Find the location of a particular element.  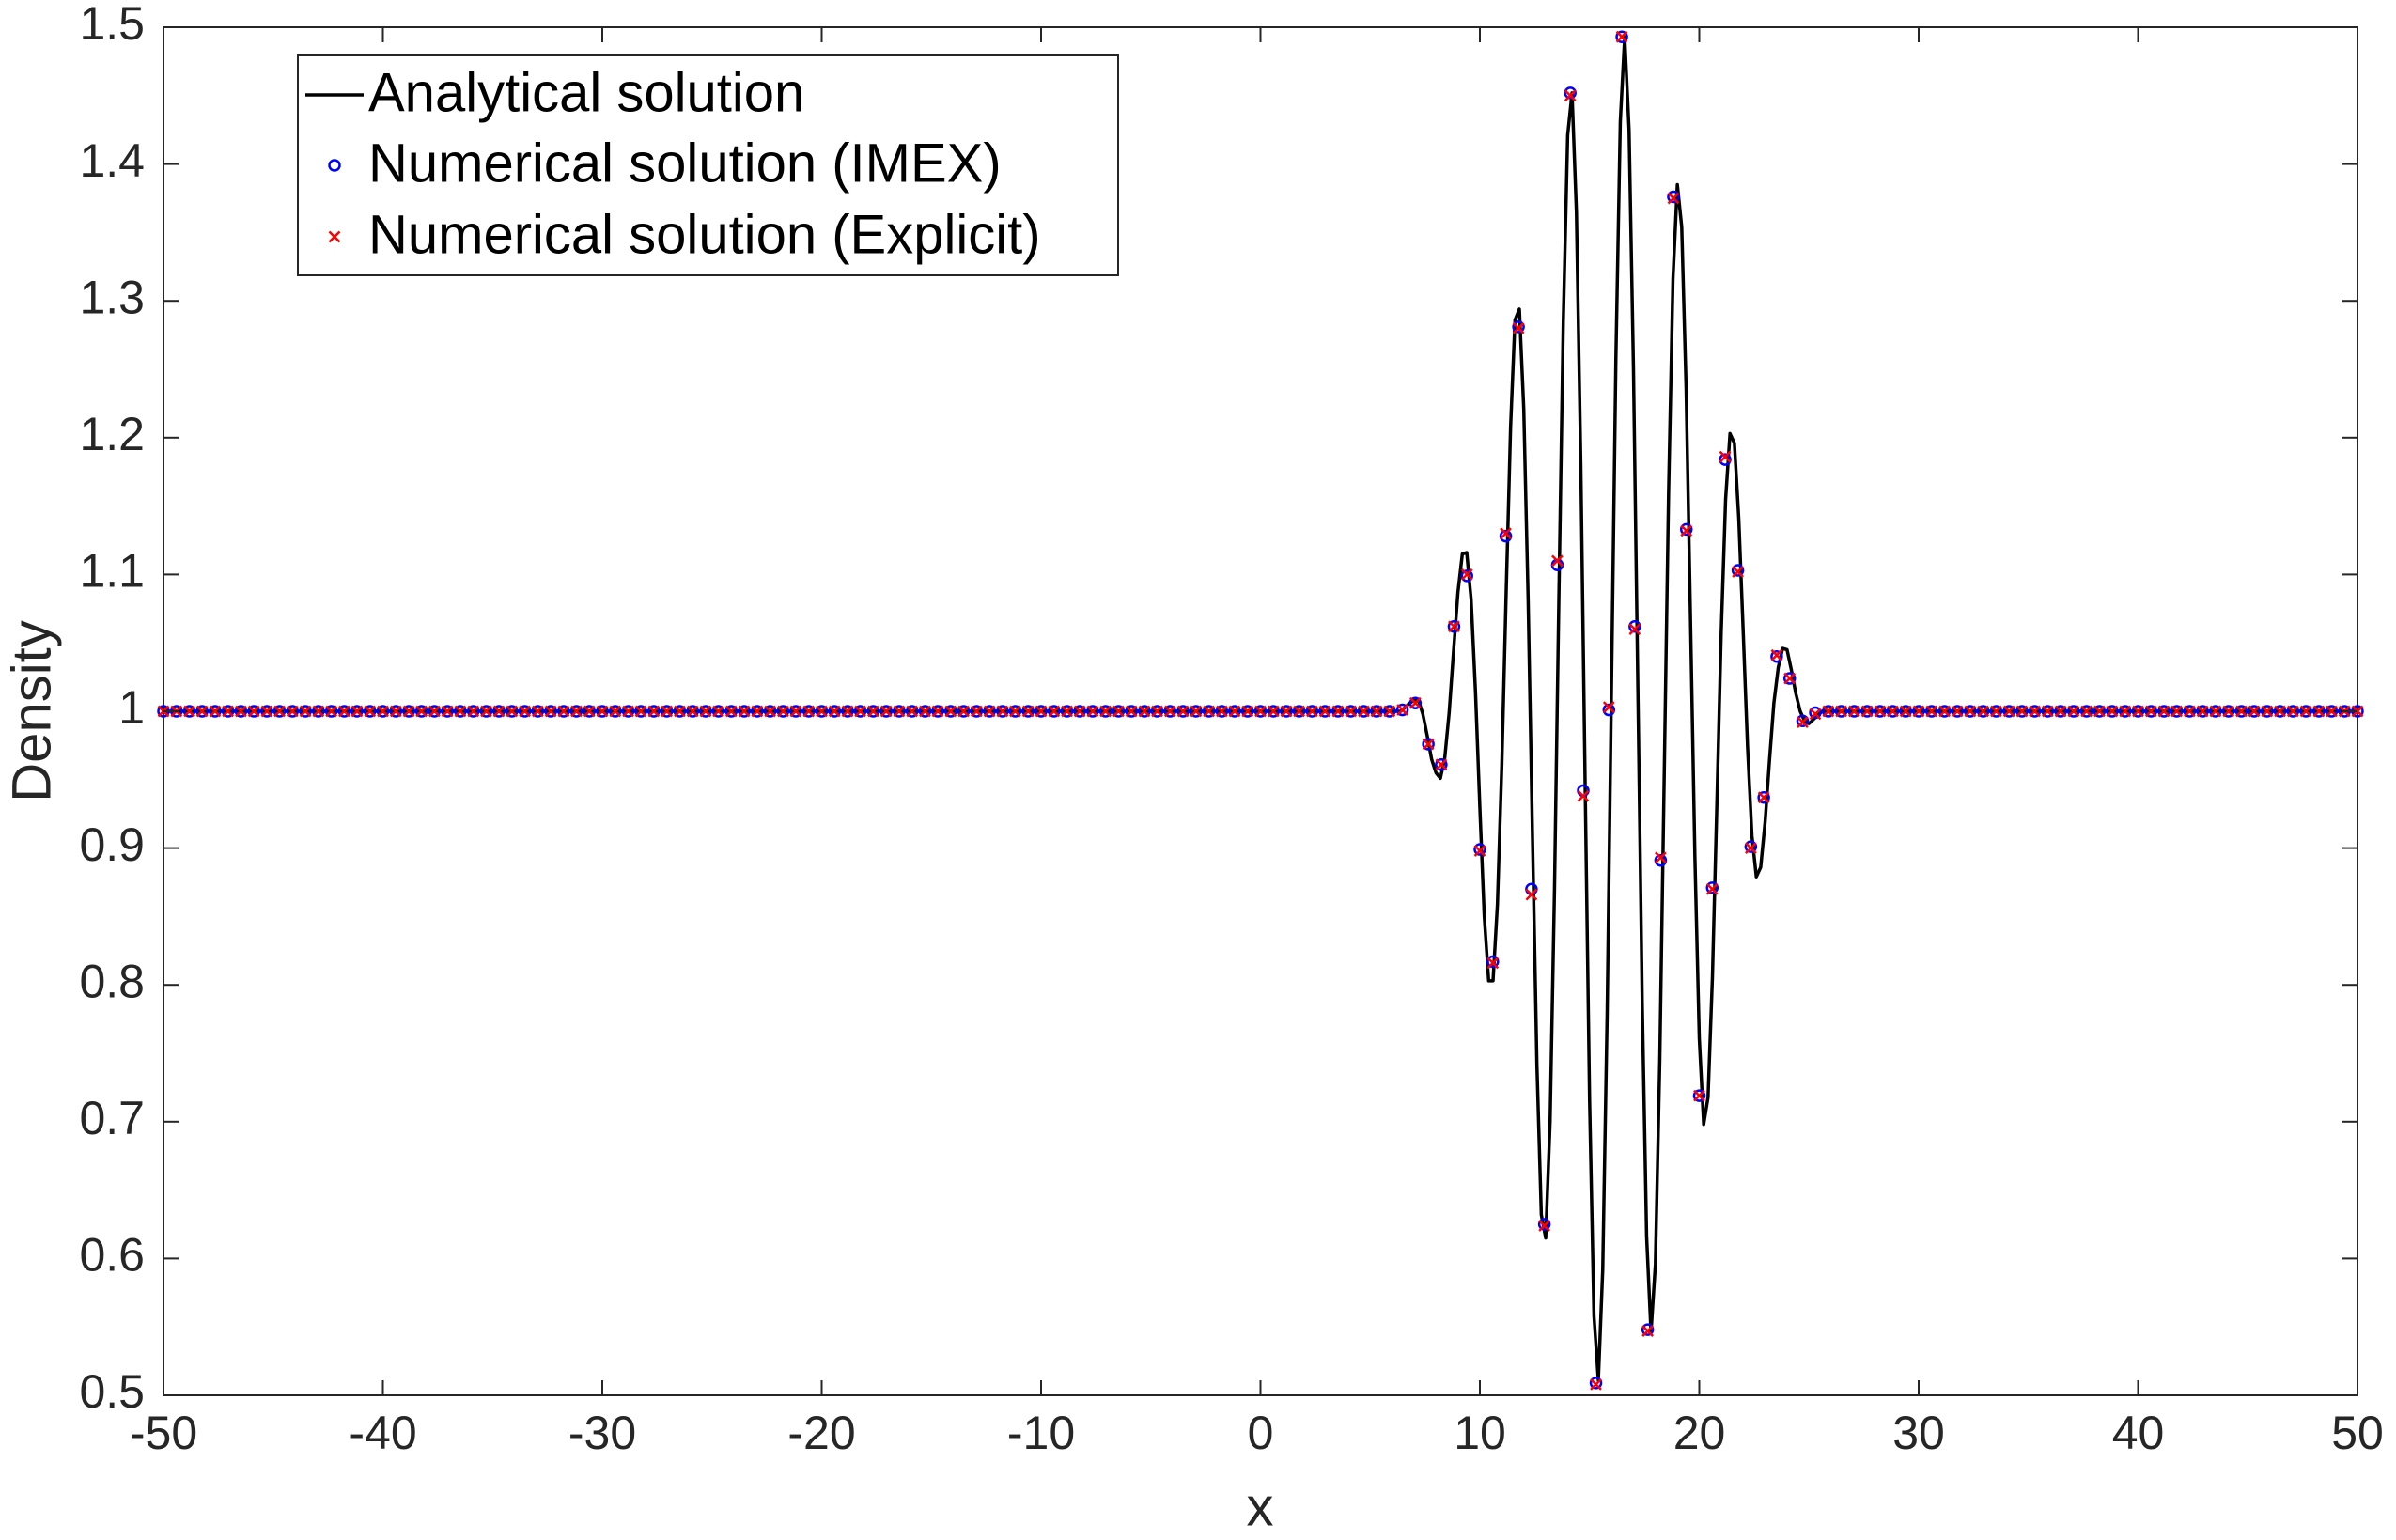

x-tick-label: 30 is located at coordinates (1918, 1433).